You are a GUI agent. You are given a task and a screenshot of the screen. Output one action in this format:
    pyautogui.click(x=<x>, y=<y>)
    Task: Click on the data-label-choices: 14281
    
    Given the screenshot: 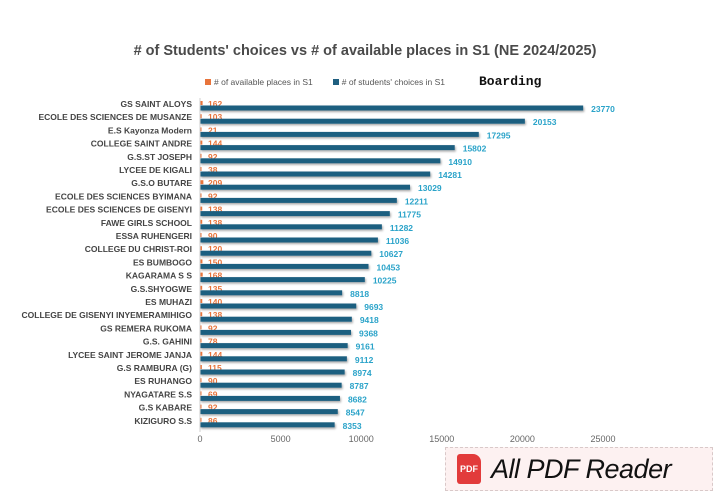 What is the action you would take?
    pyautogui.click(x=450, y=175)
    